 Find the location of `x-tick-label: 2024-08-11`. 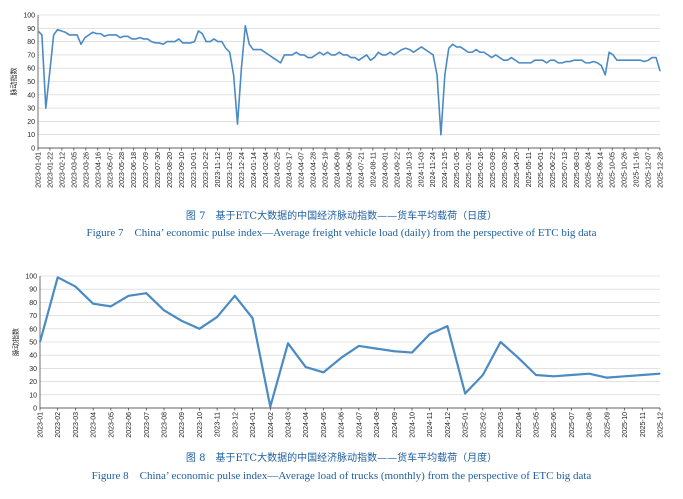

x-tick-label: 2024-08-11 is located at coordinates (373, 169).